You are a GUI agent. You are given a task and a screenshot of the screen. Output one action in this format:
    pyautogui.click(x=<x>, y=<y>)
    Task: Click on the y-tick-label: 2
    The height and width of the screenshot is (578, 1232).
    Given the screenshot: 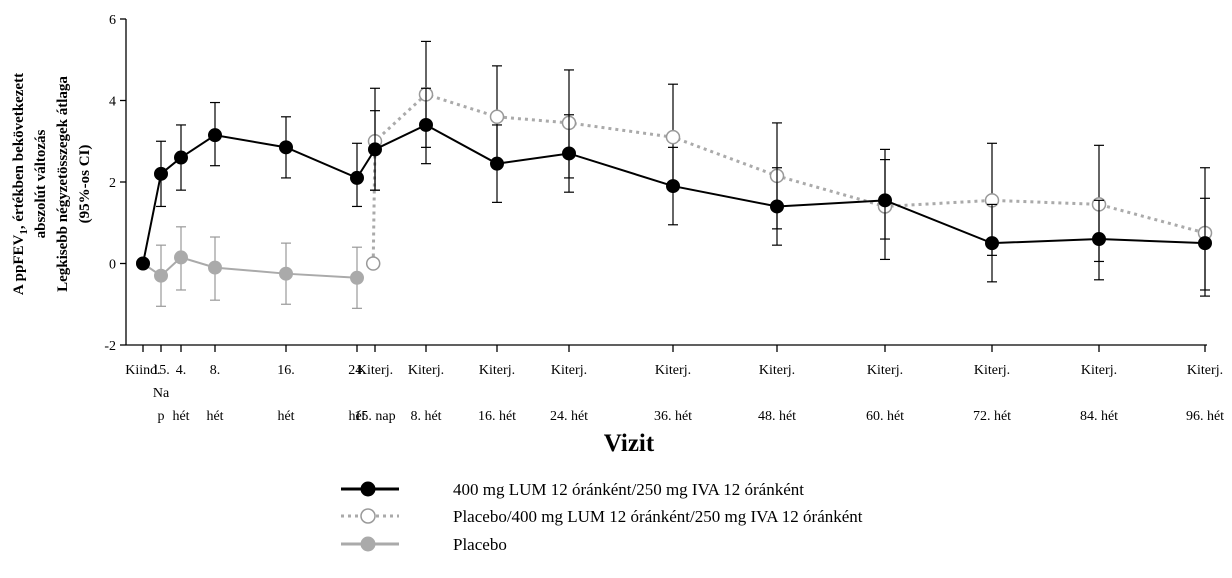 What is the action you would take?
    pyautogui.click(x=112, y=183)
    